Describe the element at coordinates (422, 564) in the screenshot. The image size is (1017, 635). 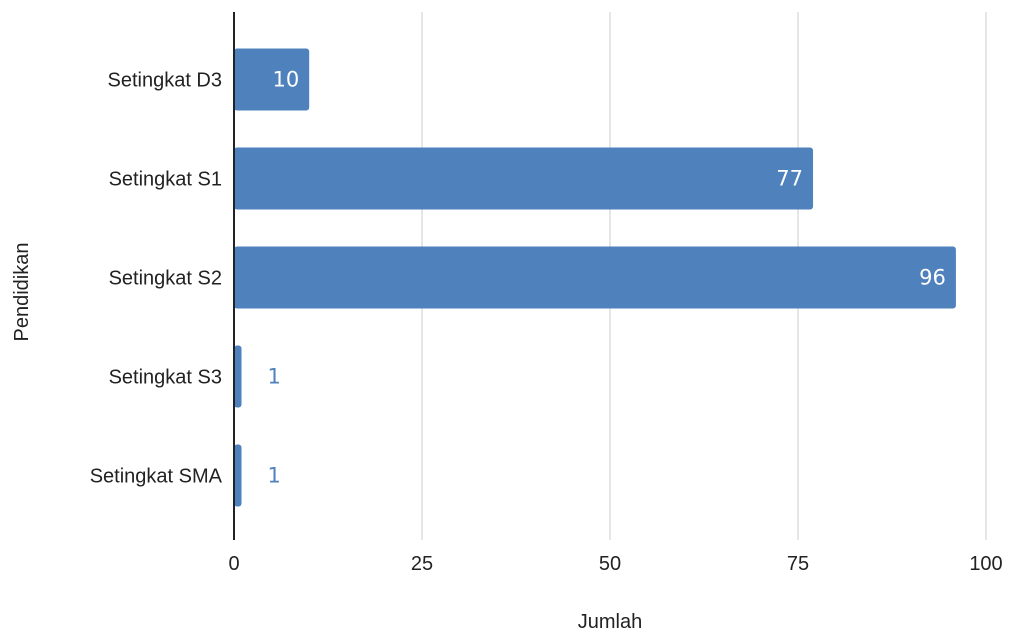
I see `x-tick-label: 25` at that location.